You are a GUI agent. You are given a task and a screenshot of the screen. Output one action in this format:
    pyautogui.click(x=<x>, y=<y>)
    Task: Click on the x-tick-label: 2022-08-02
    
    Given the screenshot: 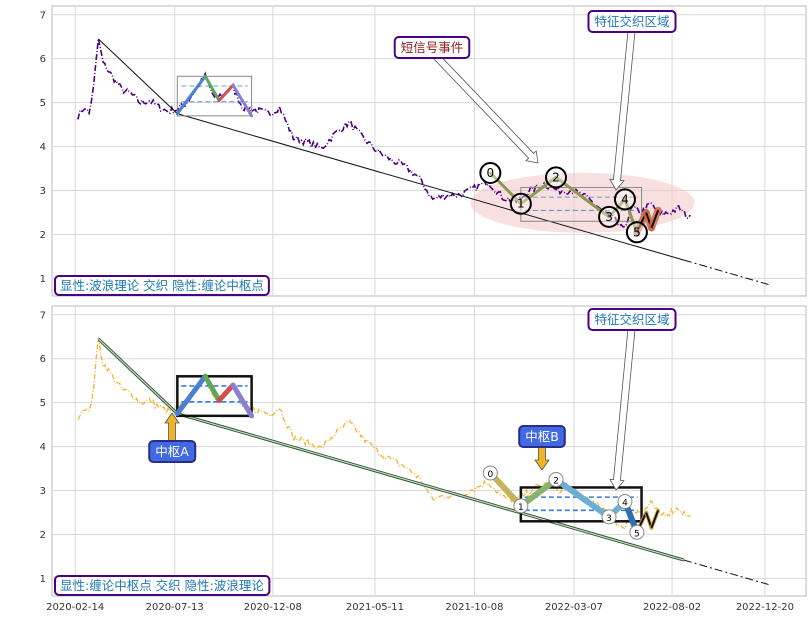 What is the action you would take?
    pyautogui.click(x=672, y=607)
    